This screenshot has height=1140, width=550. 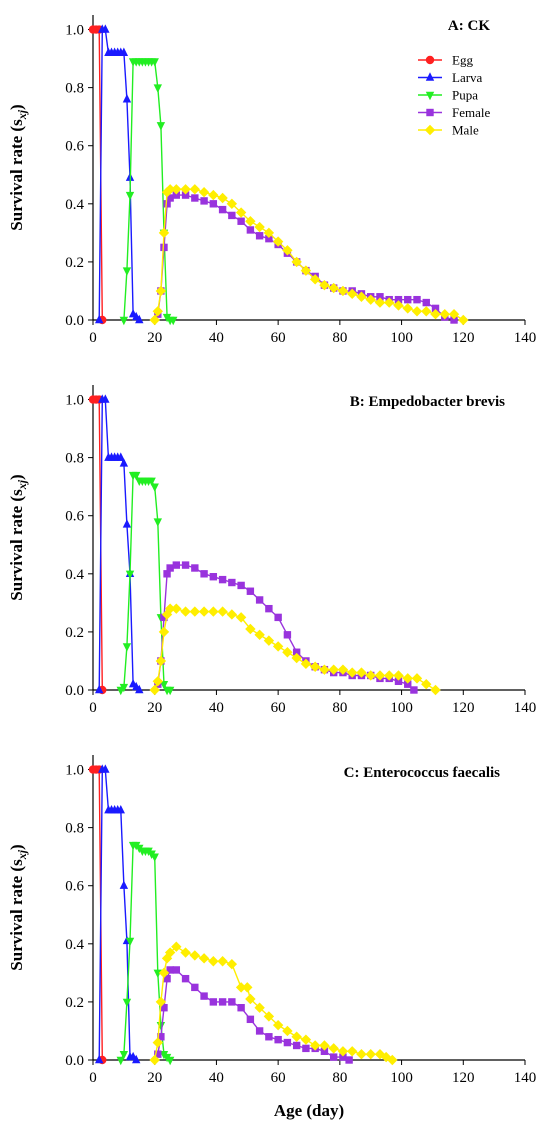 What do you see at coordinates (450, 77) in the screenshot?
I see `legend-item: Larva` at bounding box center [450, 77].